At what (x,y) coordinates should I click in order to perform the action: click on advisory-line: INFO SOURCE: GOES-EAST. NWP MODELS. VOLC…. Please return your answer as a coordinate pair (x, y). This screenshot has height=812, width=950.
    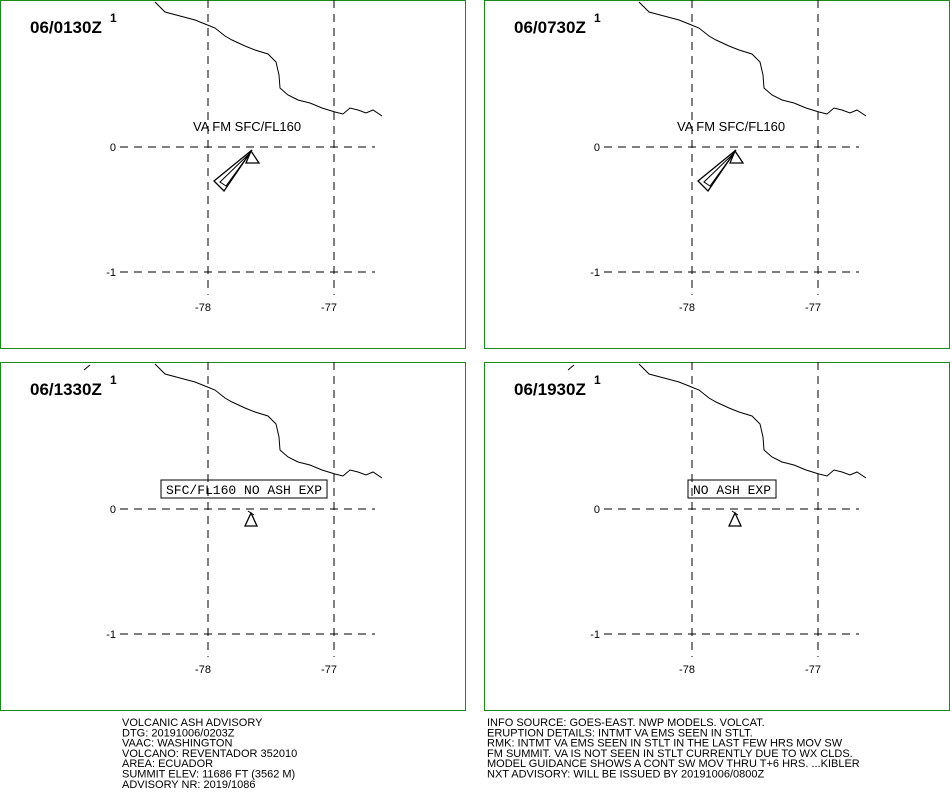
    Looking at the image, I should click on (626, 723).